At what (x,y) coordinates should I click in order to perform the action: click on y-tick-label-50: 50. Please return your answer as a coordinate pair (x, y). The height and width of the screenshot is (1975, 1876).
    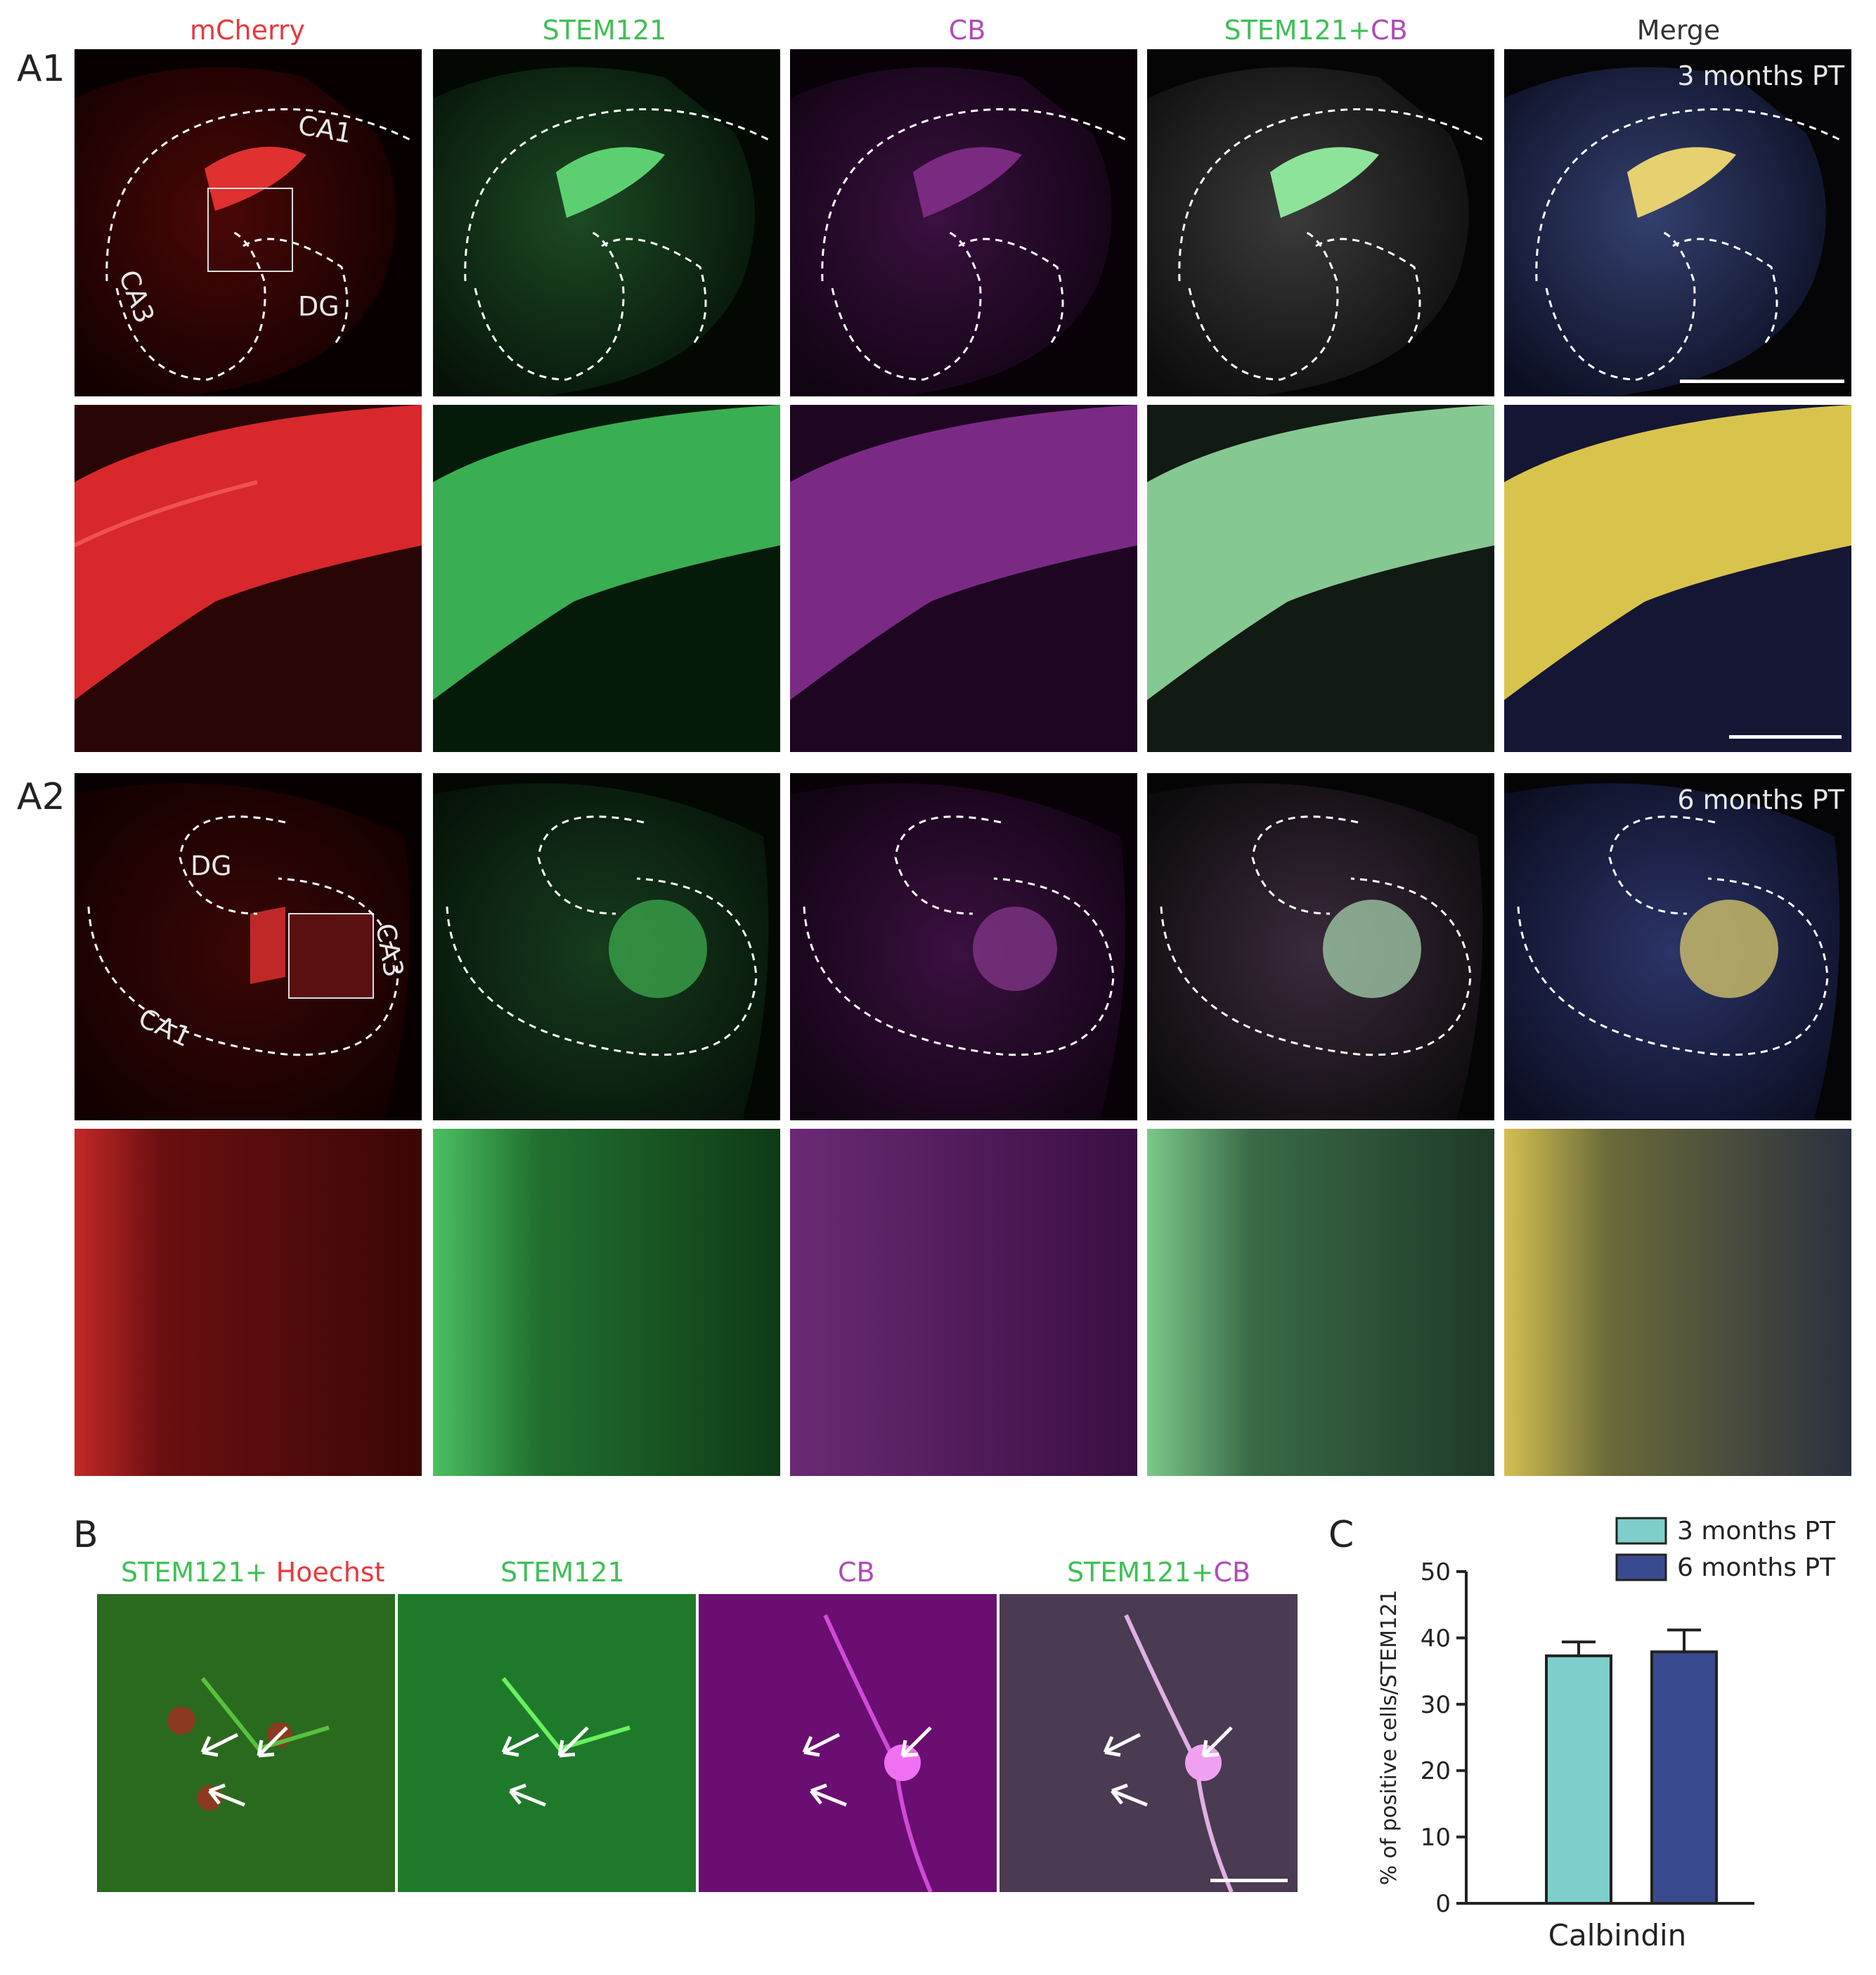
    Looking at the image, I should click on (1436, 1572).